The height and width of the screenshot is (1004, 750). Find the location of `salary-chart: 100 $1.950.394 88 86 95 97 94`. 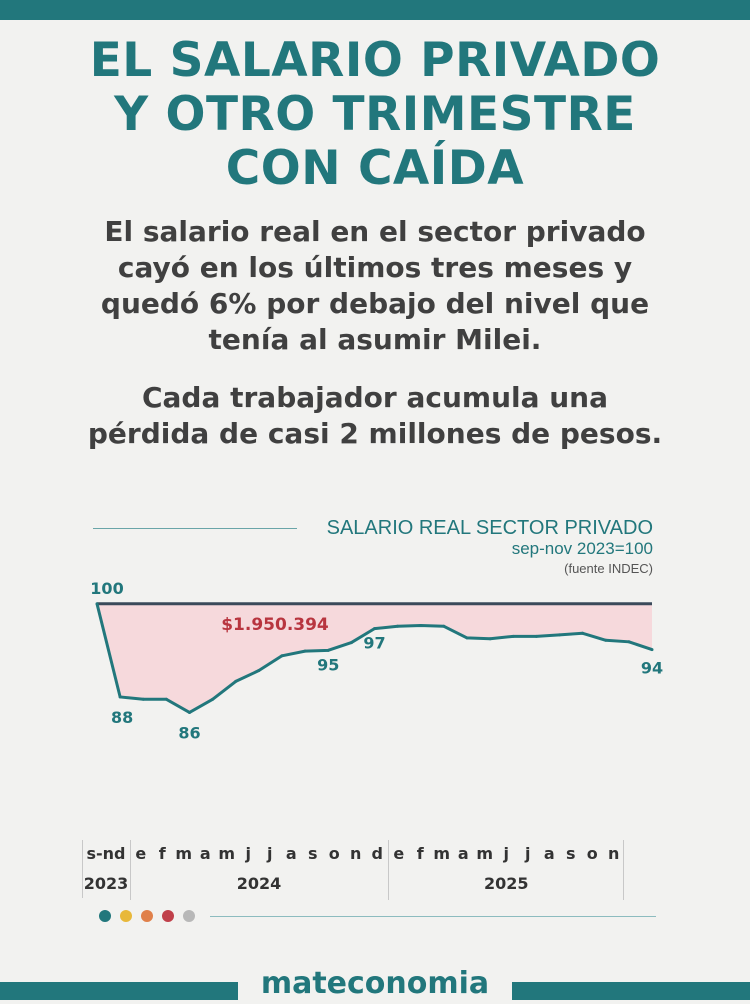

salary-chart: 100 $1.950.394 88 86 95 97 94 is located at coordinates (376, 661).